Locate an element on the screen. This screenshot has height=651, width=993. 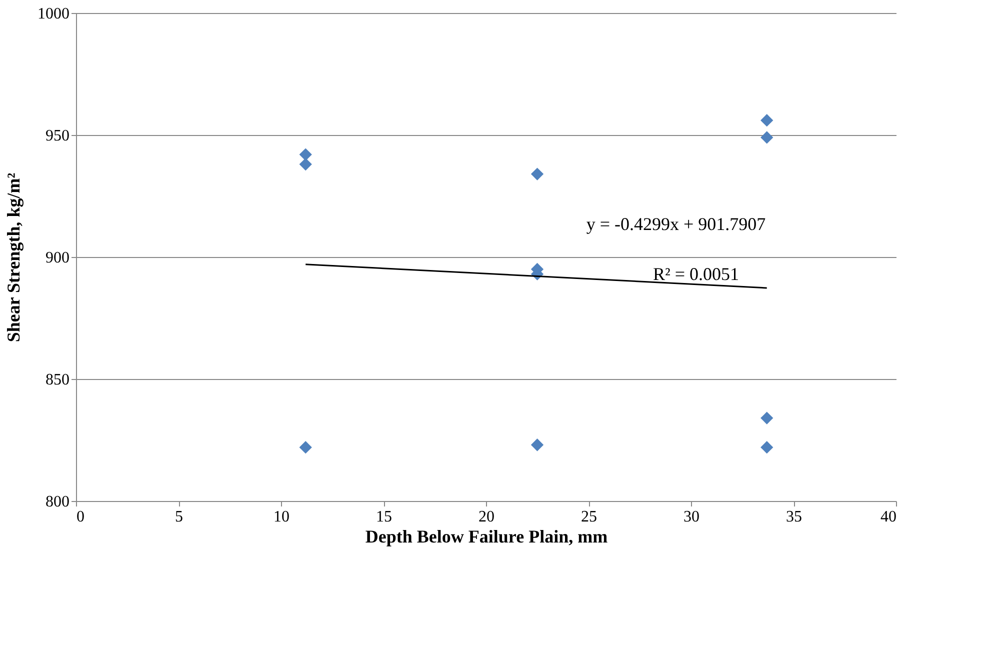
y-tick-label: 1000 is located at coordinates (54, 14).